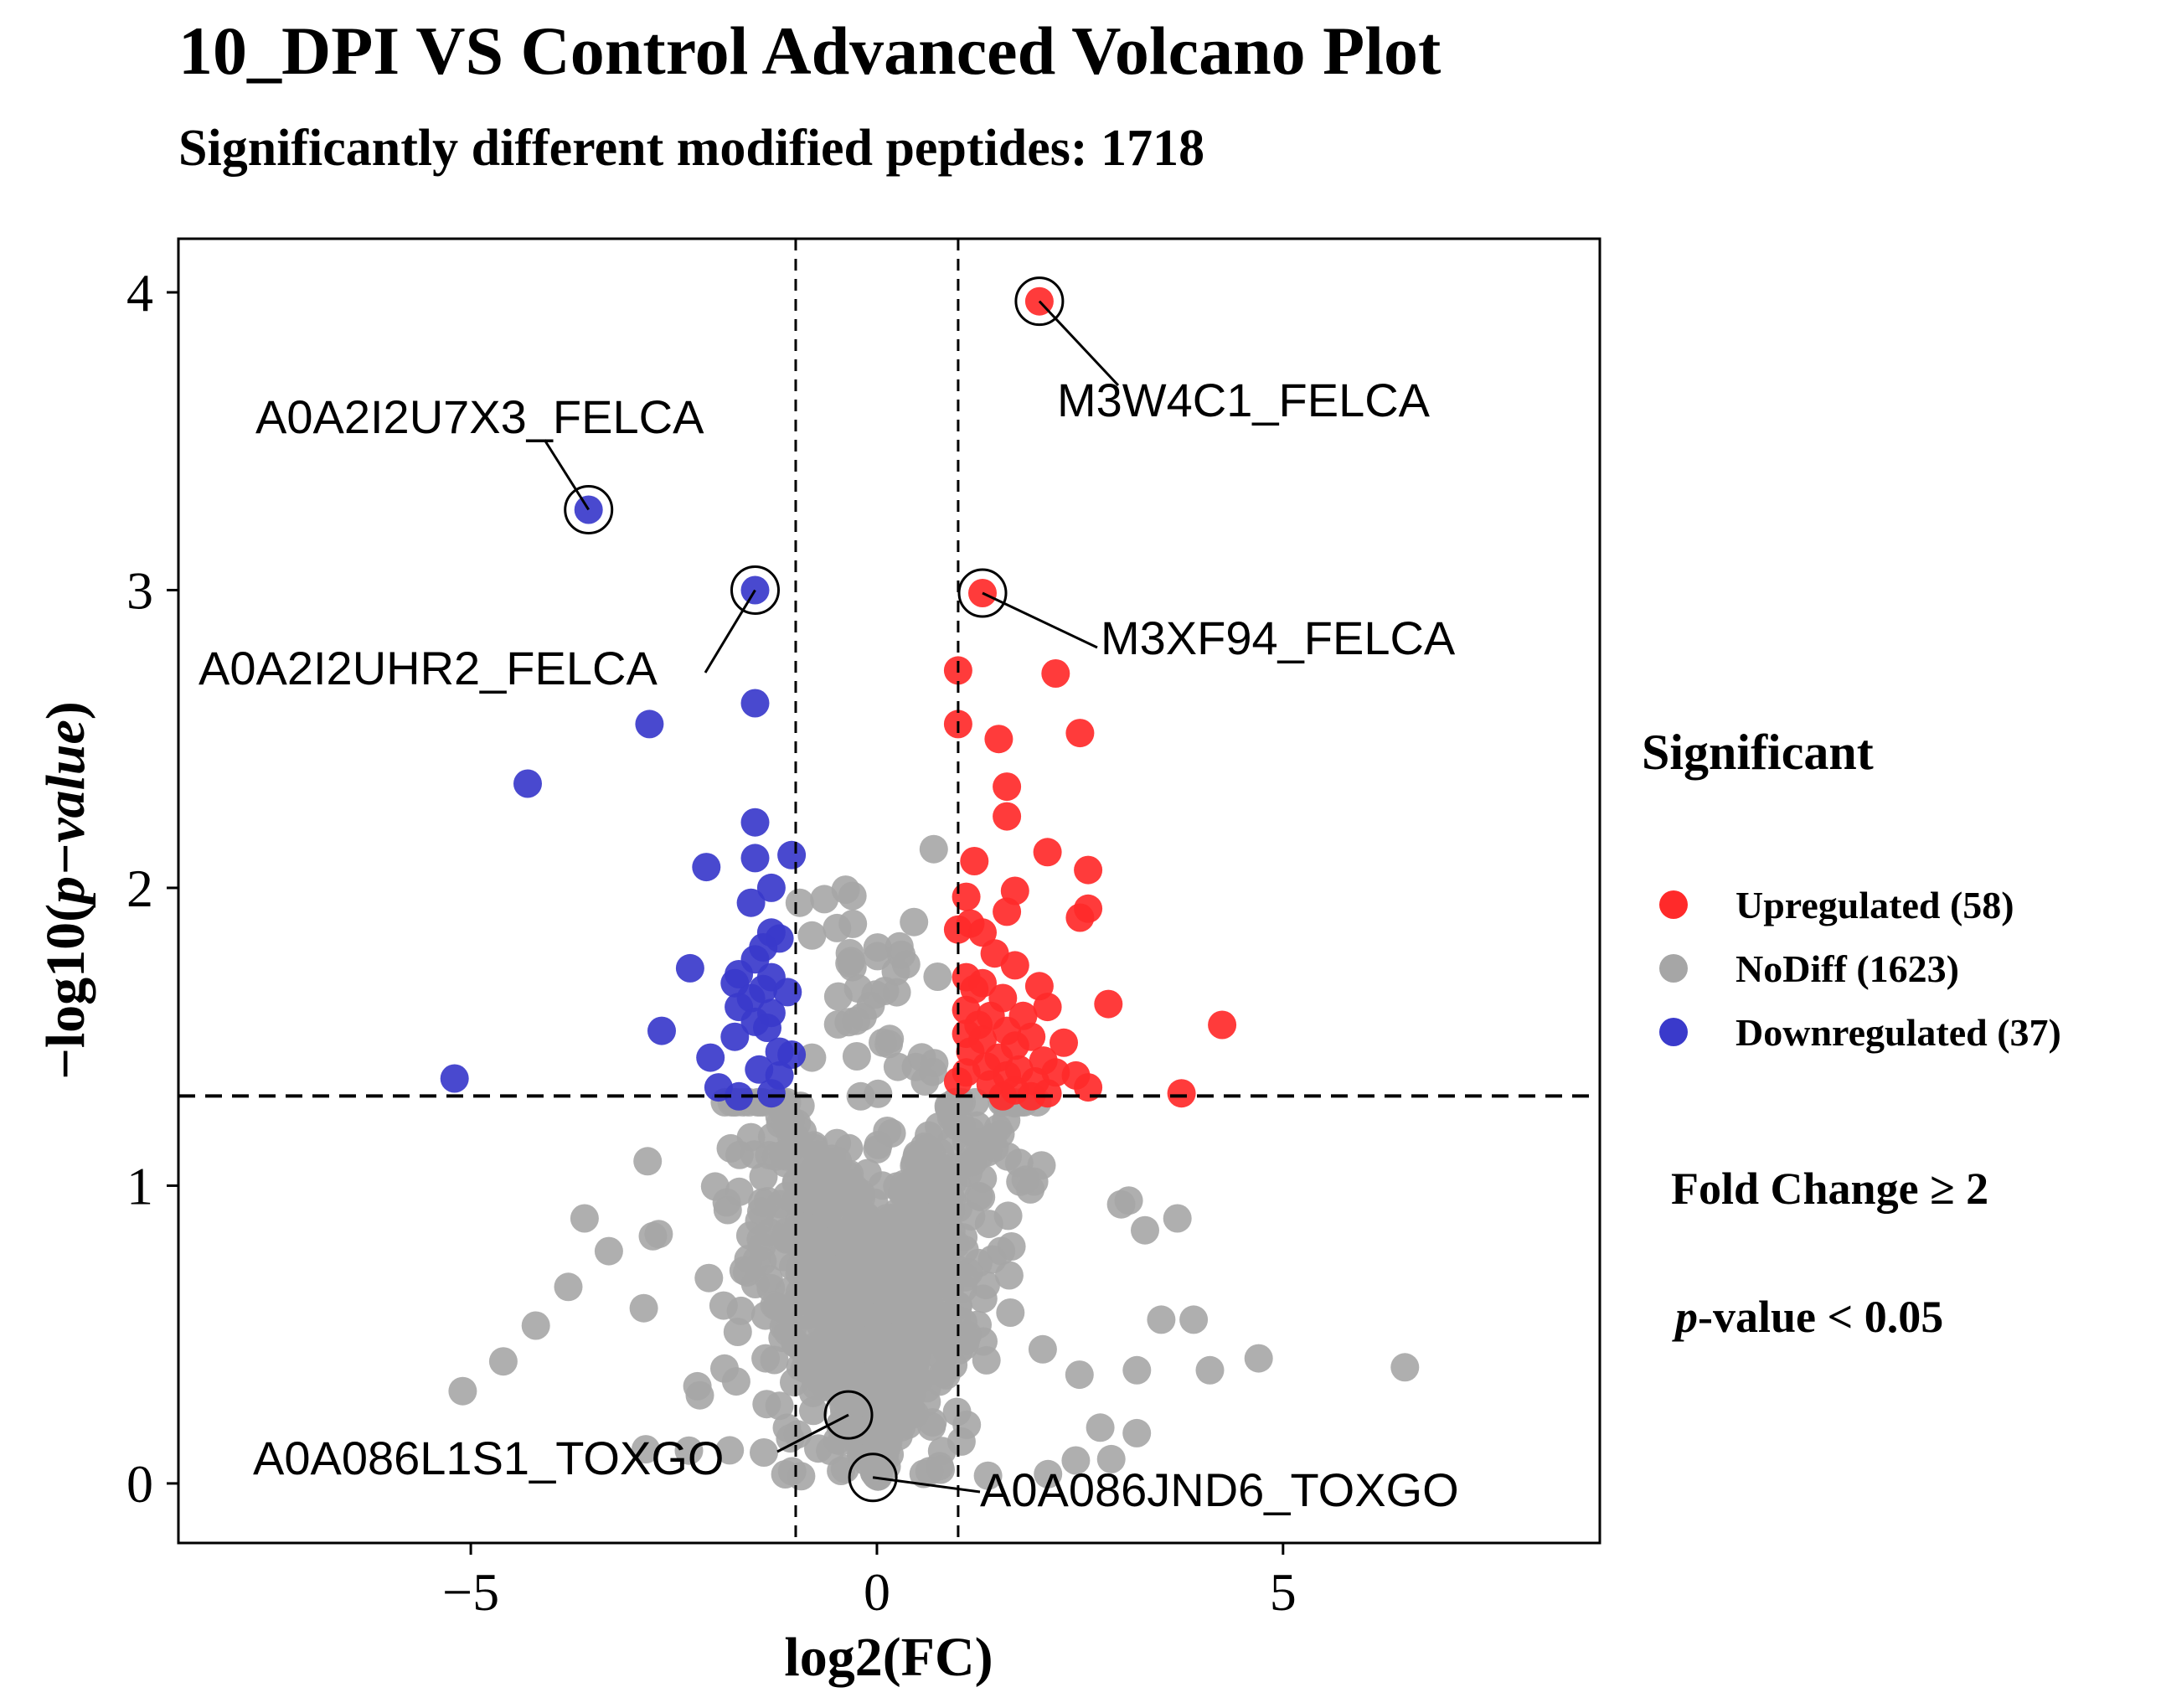  I want to click on y-tick-label: 2, so click(139, 888).